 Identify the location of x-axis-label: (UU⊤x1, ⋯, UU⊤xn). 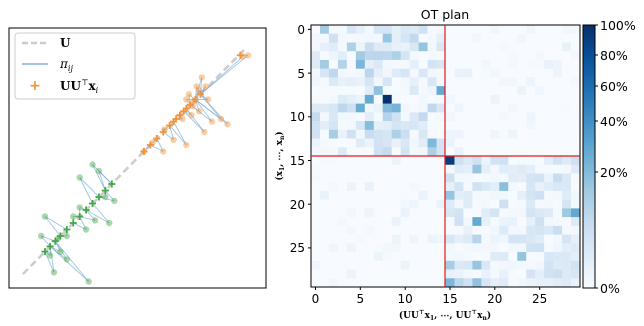
(445, 315).